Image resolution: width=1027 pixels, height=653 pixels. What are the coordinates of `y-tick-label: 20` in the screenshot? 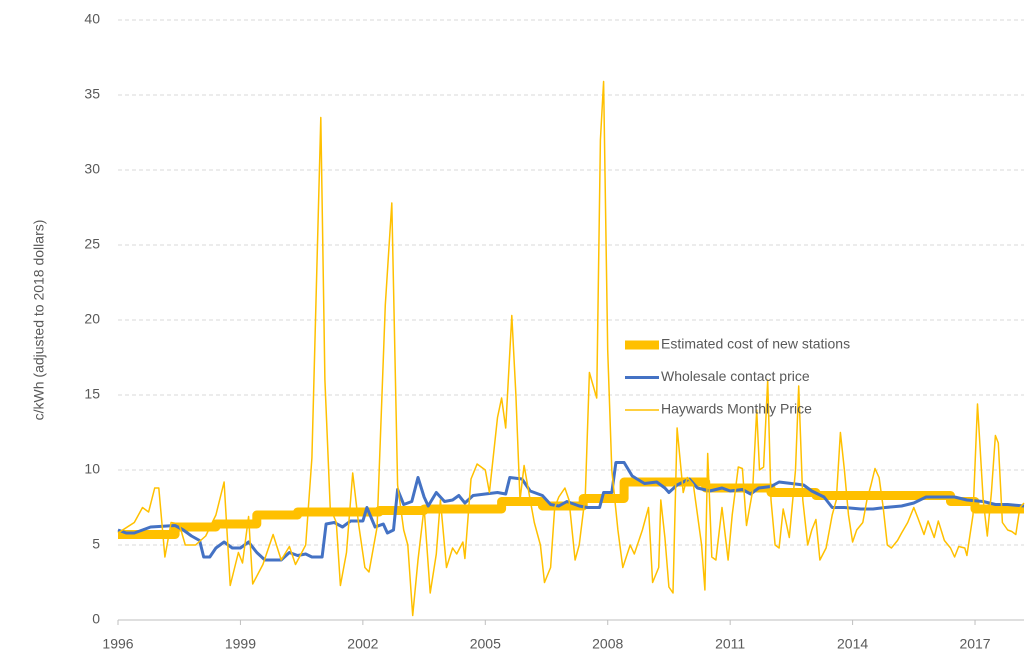 It's located at (92, 319).